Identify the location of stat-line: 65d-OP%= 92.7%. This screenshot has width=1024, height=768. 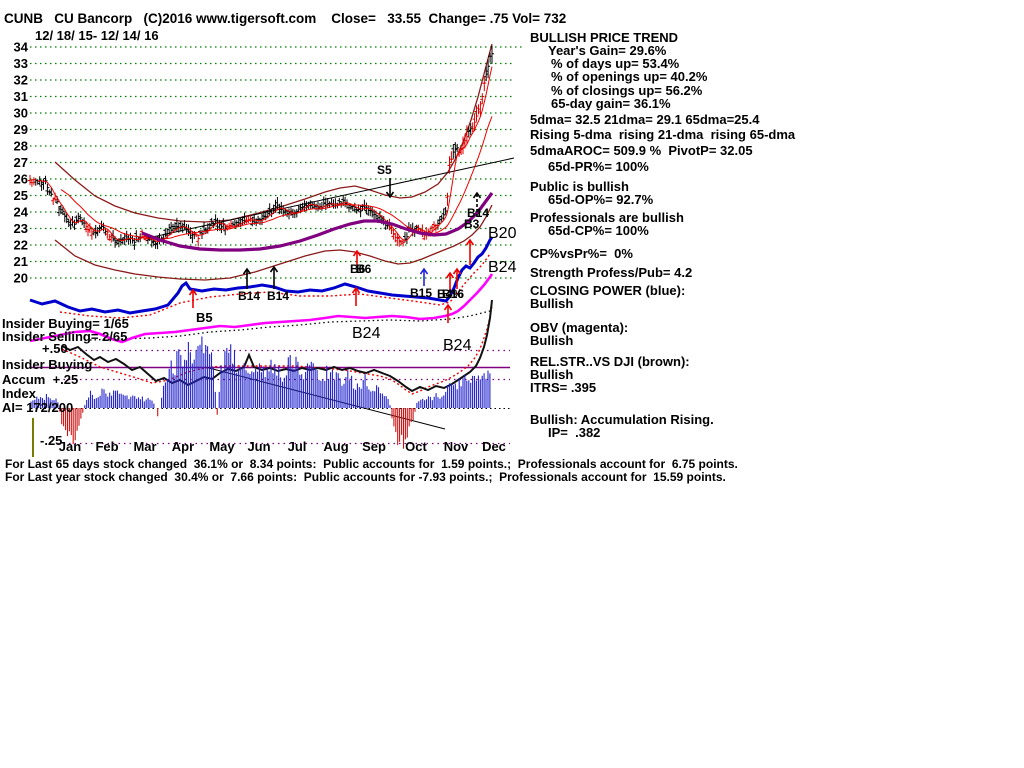
(601, 199).